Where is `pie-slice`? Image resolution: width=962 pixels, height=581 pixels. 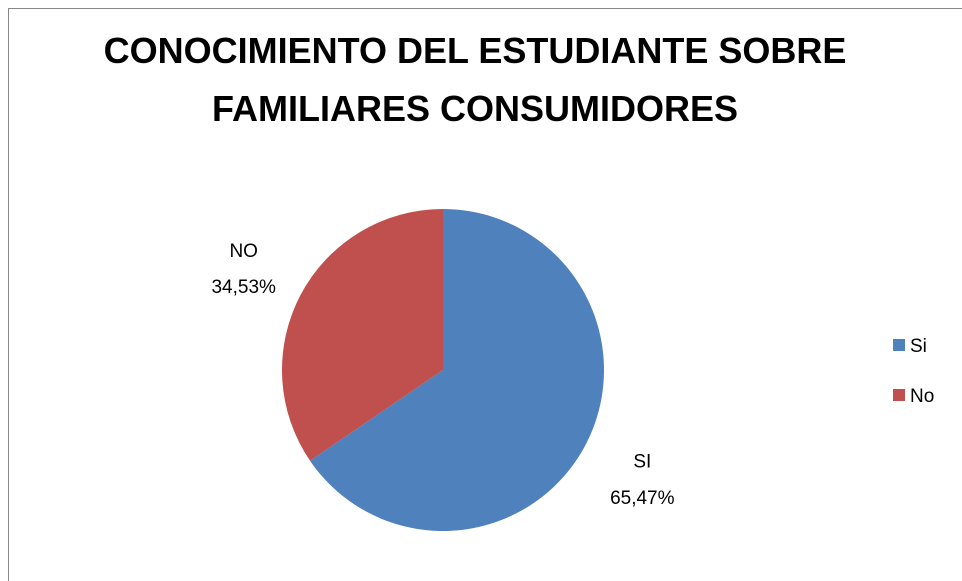 pie-slice is located at coordinates (362, 335).